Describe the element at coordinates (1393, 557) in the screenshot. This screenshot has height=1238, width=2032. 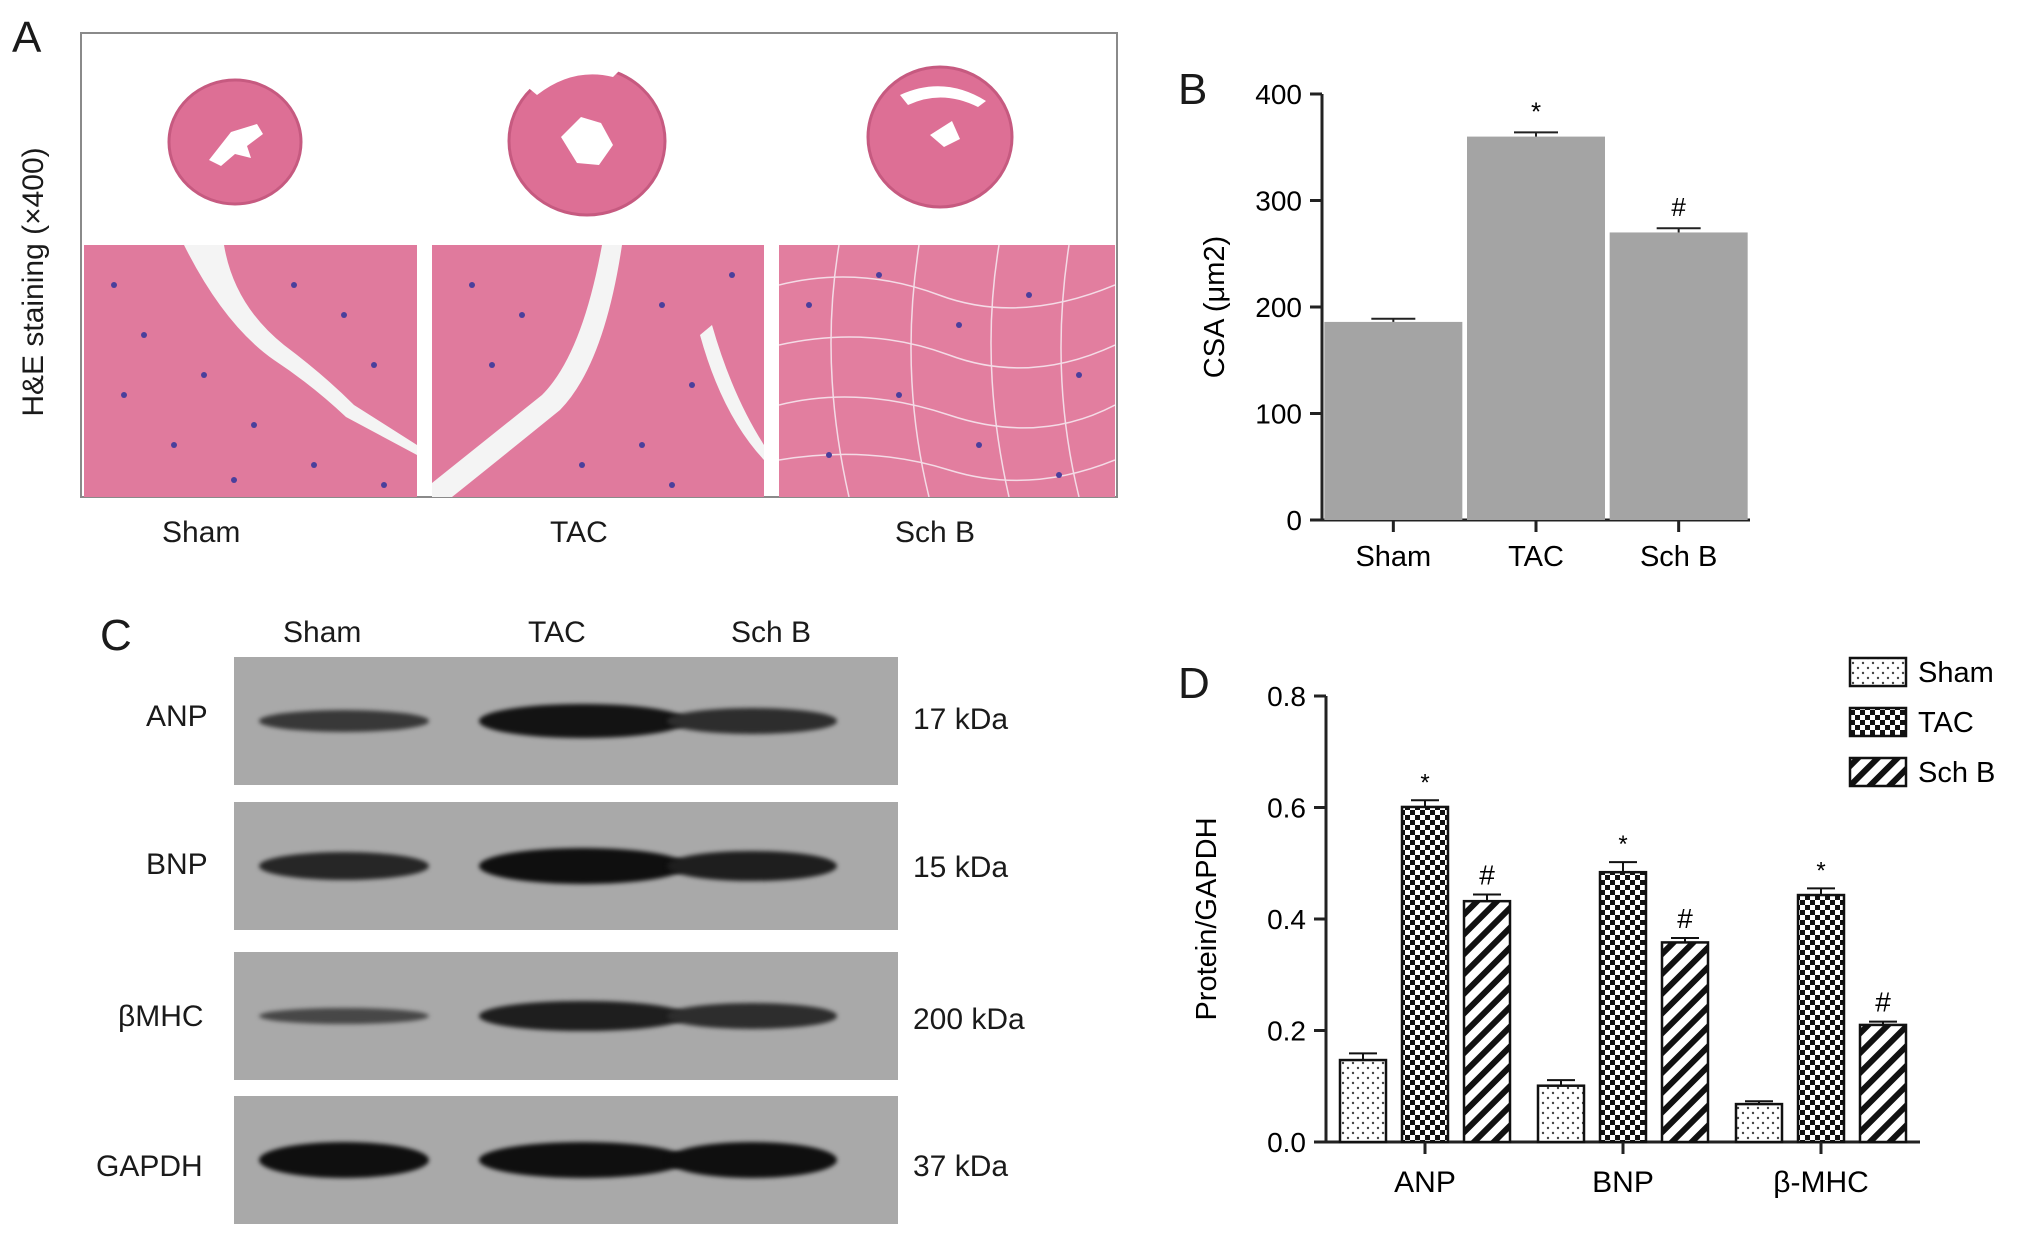
I see `x-tick-label: Sham` at that location.